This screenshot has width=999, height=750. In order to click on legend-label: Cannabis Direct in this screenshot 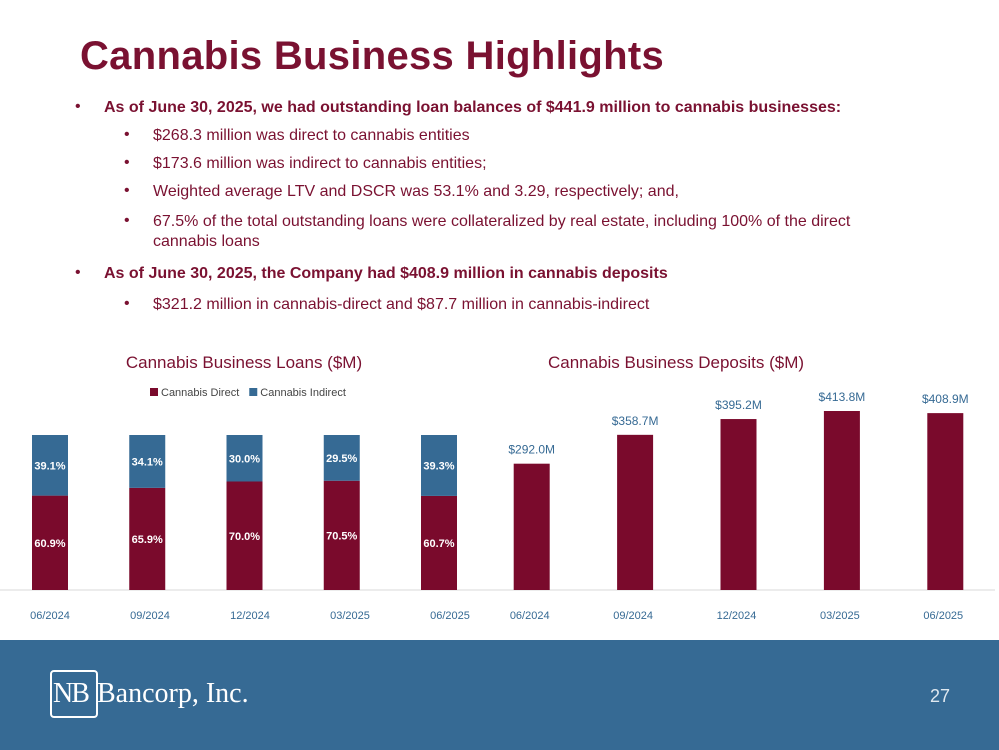, I will do `click(200, 393)`.